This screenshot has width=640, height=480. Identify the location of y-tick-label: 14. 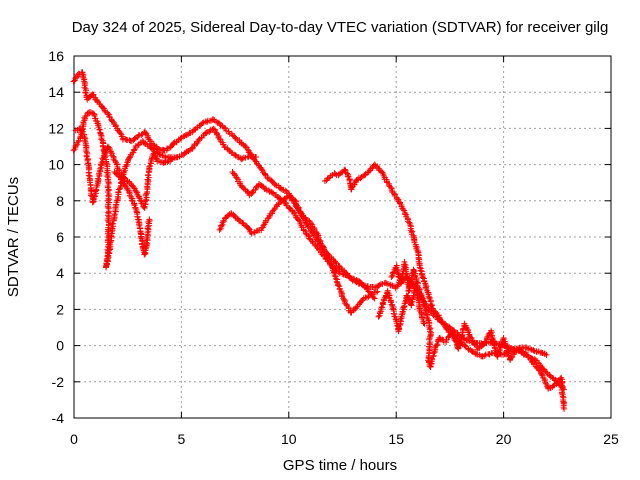
(56, 92).